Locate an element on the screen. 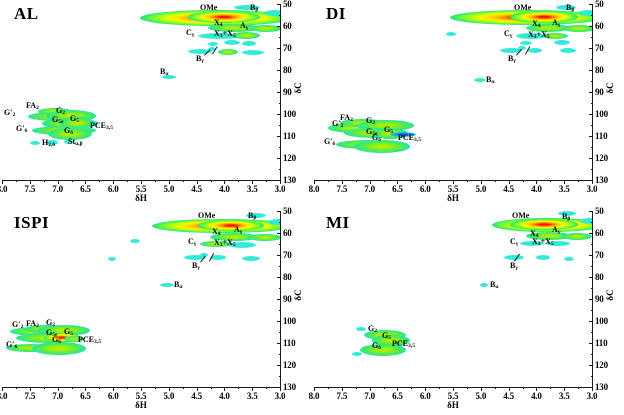  y-tick-label-mi-1: 60 is located at coordinates (599, 233).